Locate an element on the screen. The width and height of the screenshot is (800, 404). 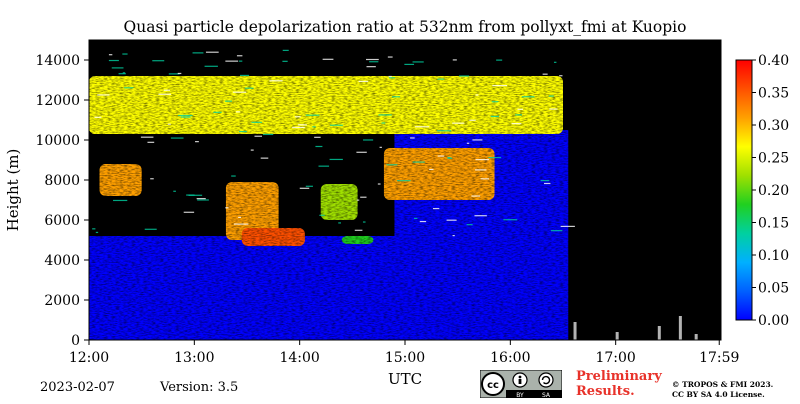
colorbar is located at coordinates (744, 190).